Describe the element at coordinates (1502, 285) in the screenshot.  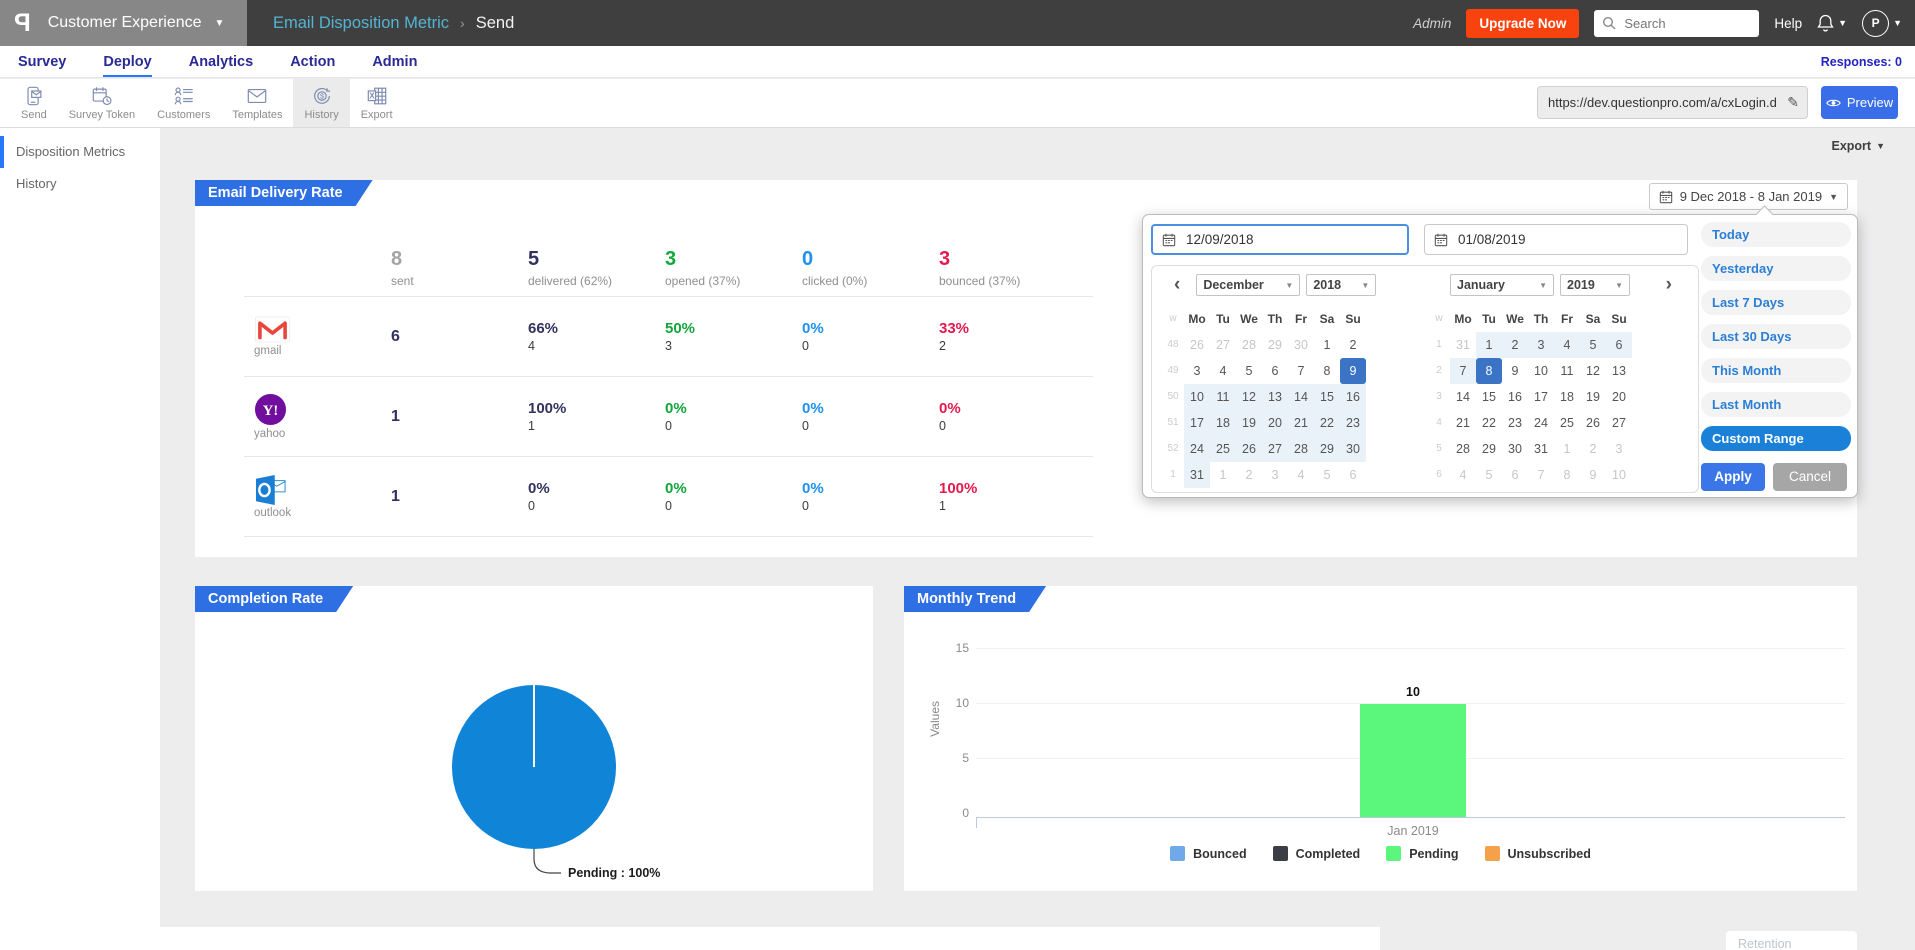
I see `month-select: January ▼` at that location.